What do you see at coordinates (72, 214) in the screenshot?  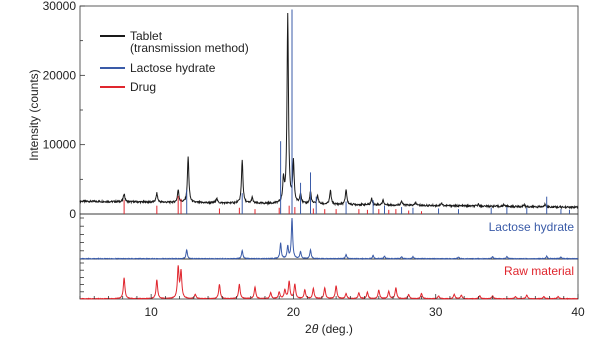 I see `y-tick-label: 0` at bounding box center [72, 214].